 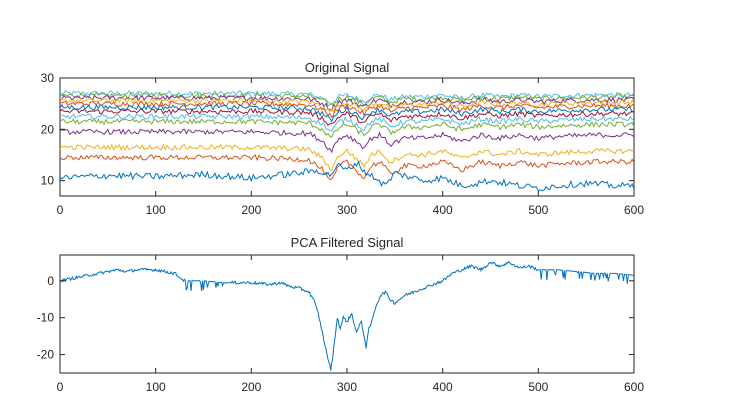 What do you see at coordinates (48, 181) in the screenshot?
I see `y-tick-label: 10` at bounding box center [48, 181].